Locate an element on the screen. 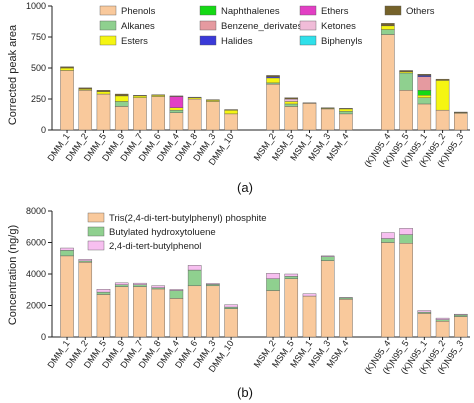 This screenshot has width=474, height=403. y-tick-label: 1000 is located at coordinates (36, 6).